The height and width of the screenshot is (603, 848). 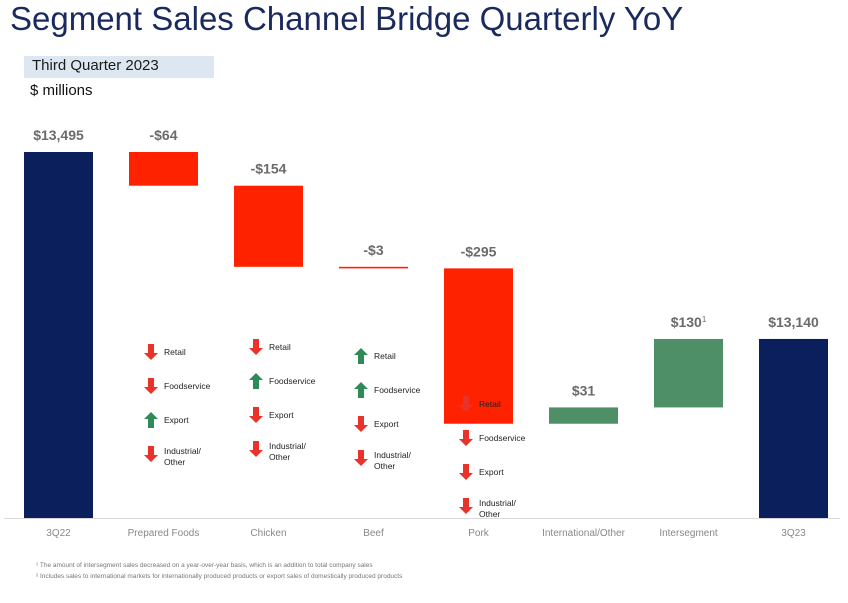 What do you see at coordinates (163, 169) in the screenshot?
I see `bar-prepared-foods` at bounding box center [163, 169].